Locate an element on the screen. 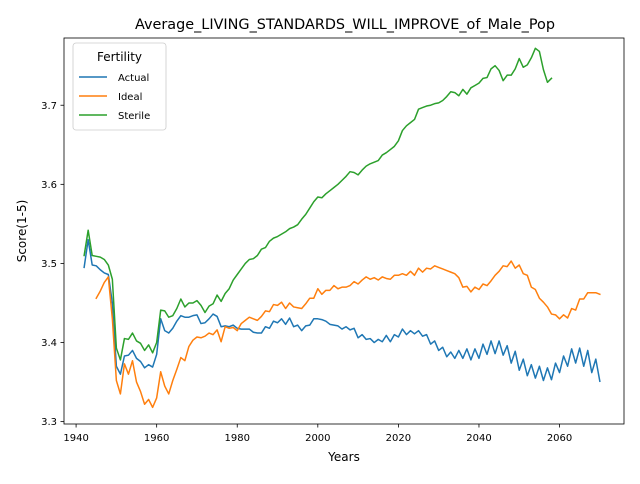 This screenshot has width=640, height=484. legend-label-ideal: Ideal is located at coordinates (130, 97).